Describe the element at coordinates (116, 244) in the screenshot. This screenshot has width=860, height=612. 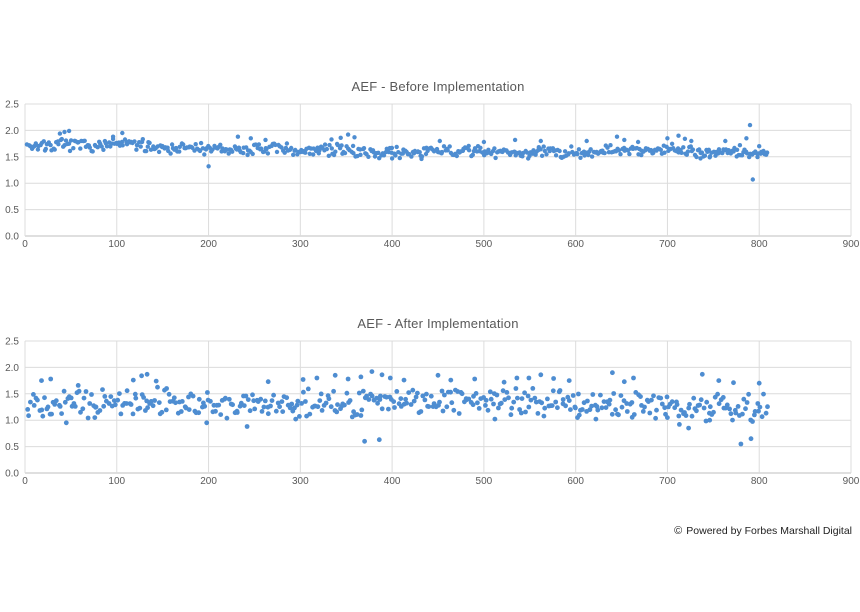
I see `x-tick-label: 100` at that location.